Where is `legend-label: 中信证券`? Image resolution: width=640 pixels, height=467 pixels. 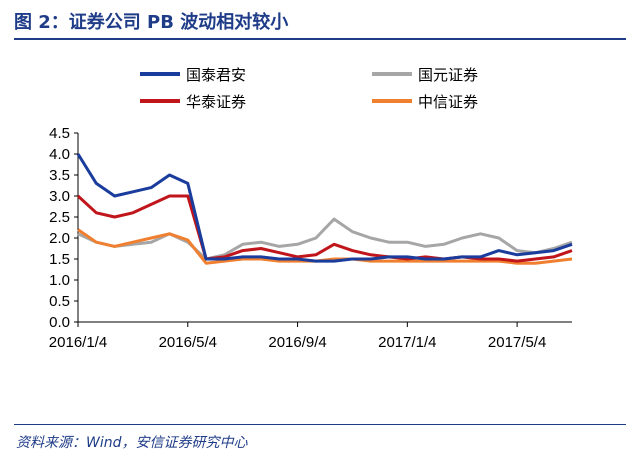 legend-label: 中信证券 is located at coordinates (448, 102).